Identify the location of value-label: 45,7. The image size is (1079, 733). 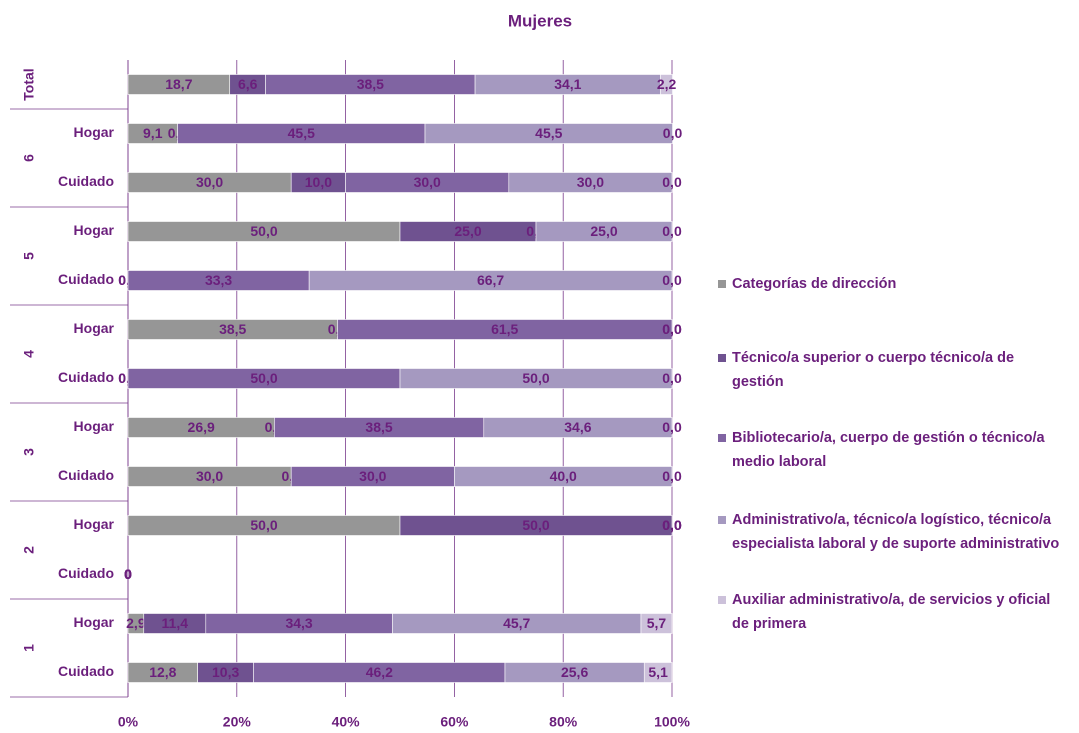
(516, 623).